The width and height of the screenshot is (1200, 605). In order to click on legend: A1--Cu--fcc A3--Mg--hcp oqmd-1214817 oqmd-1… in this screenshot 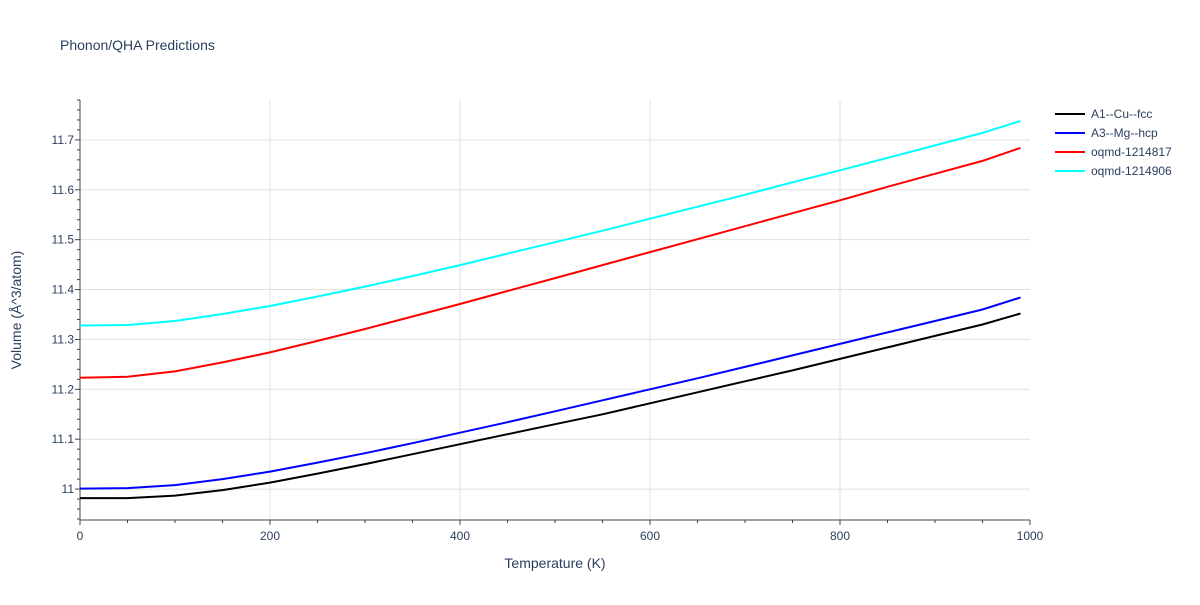, I will do `click(1113, 142)`.